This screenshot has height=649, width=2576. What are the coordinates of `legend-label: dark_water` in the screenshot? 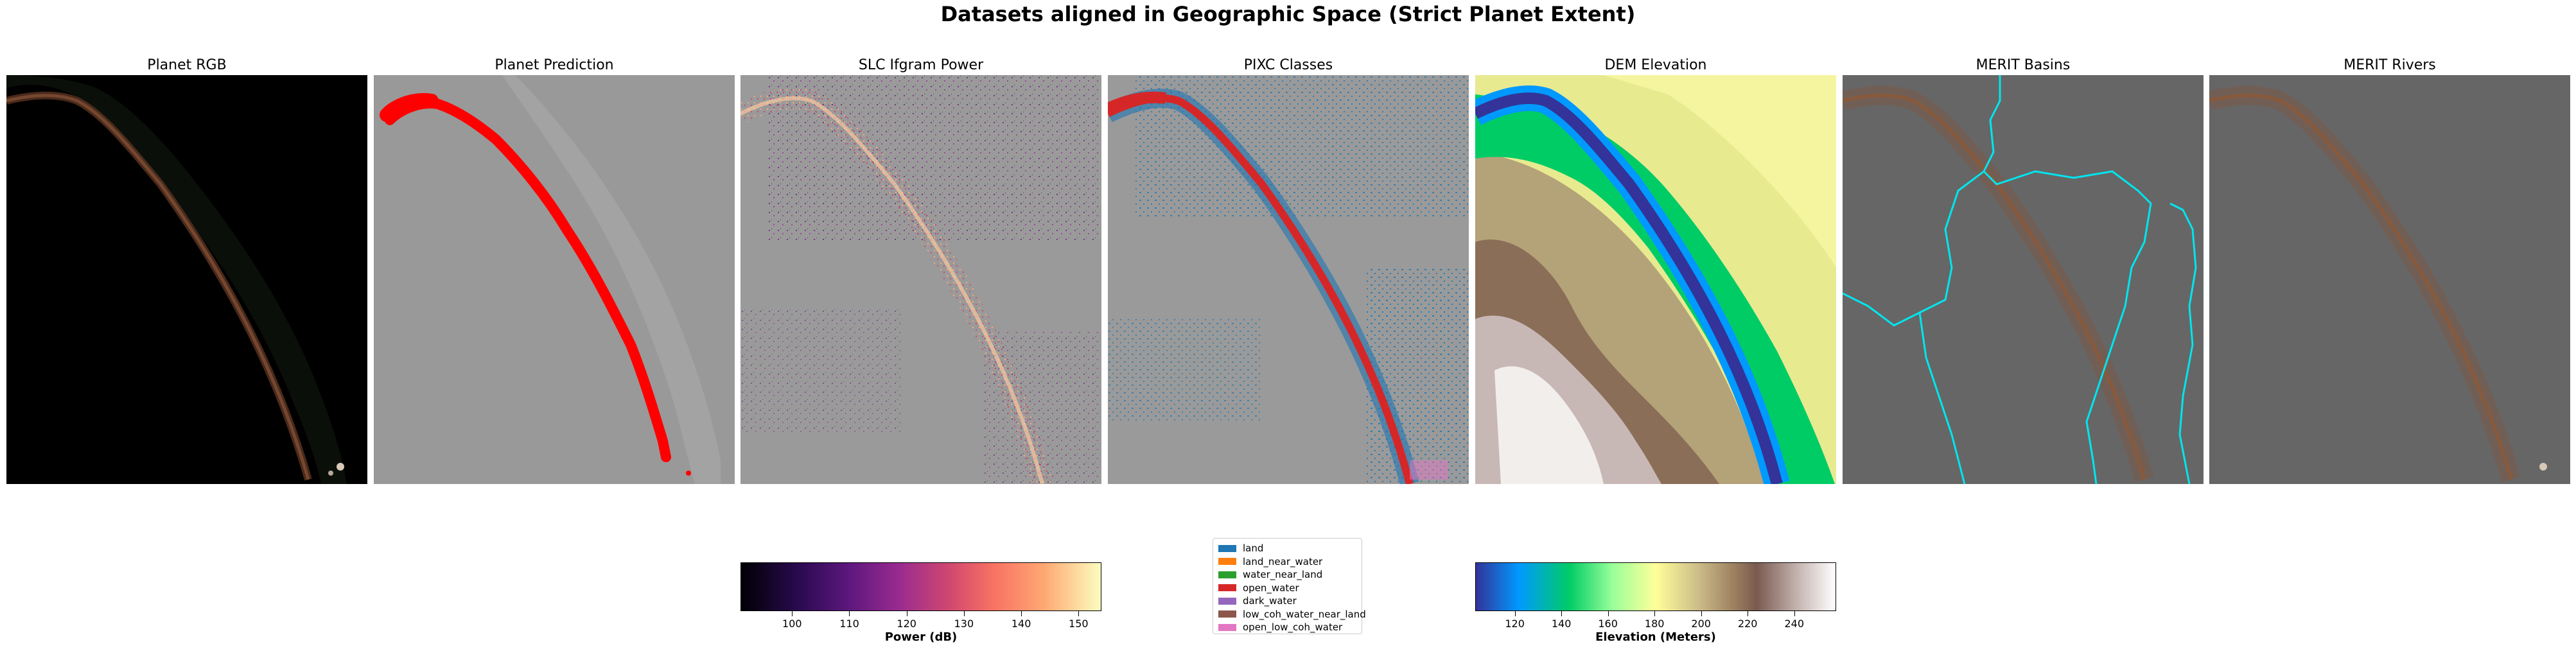 It's located at (1270, 601).